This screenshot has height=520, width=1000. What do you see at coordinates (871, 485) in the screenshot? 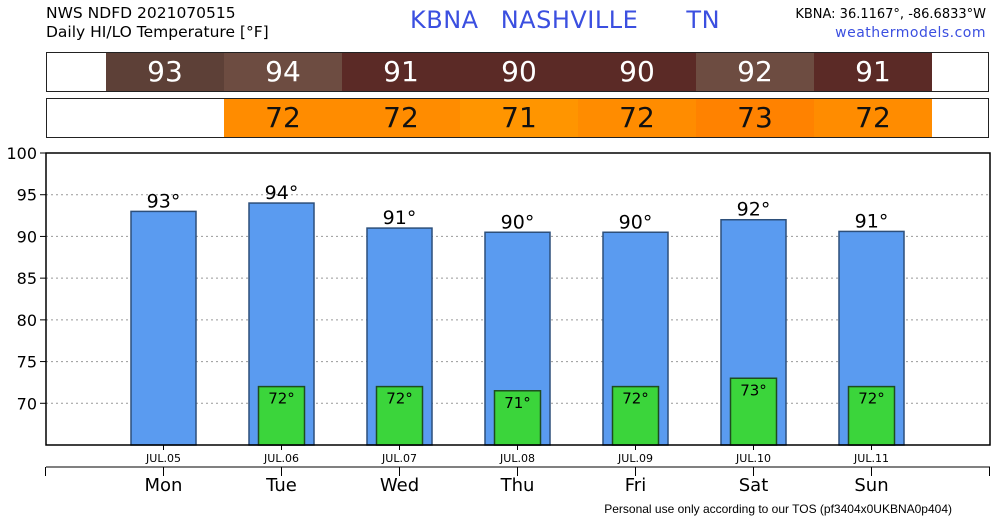
I see `day-label: Sun` at bounding box center [871, 485].